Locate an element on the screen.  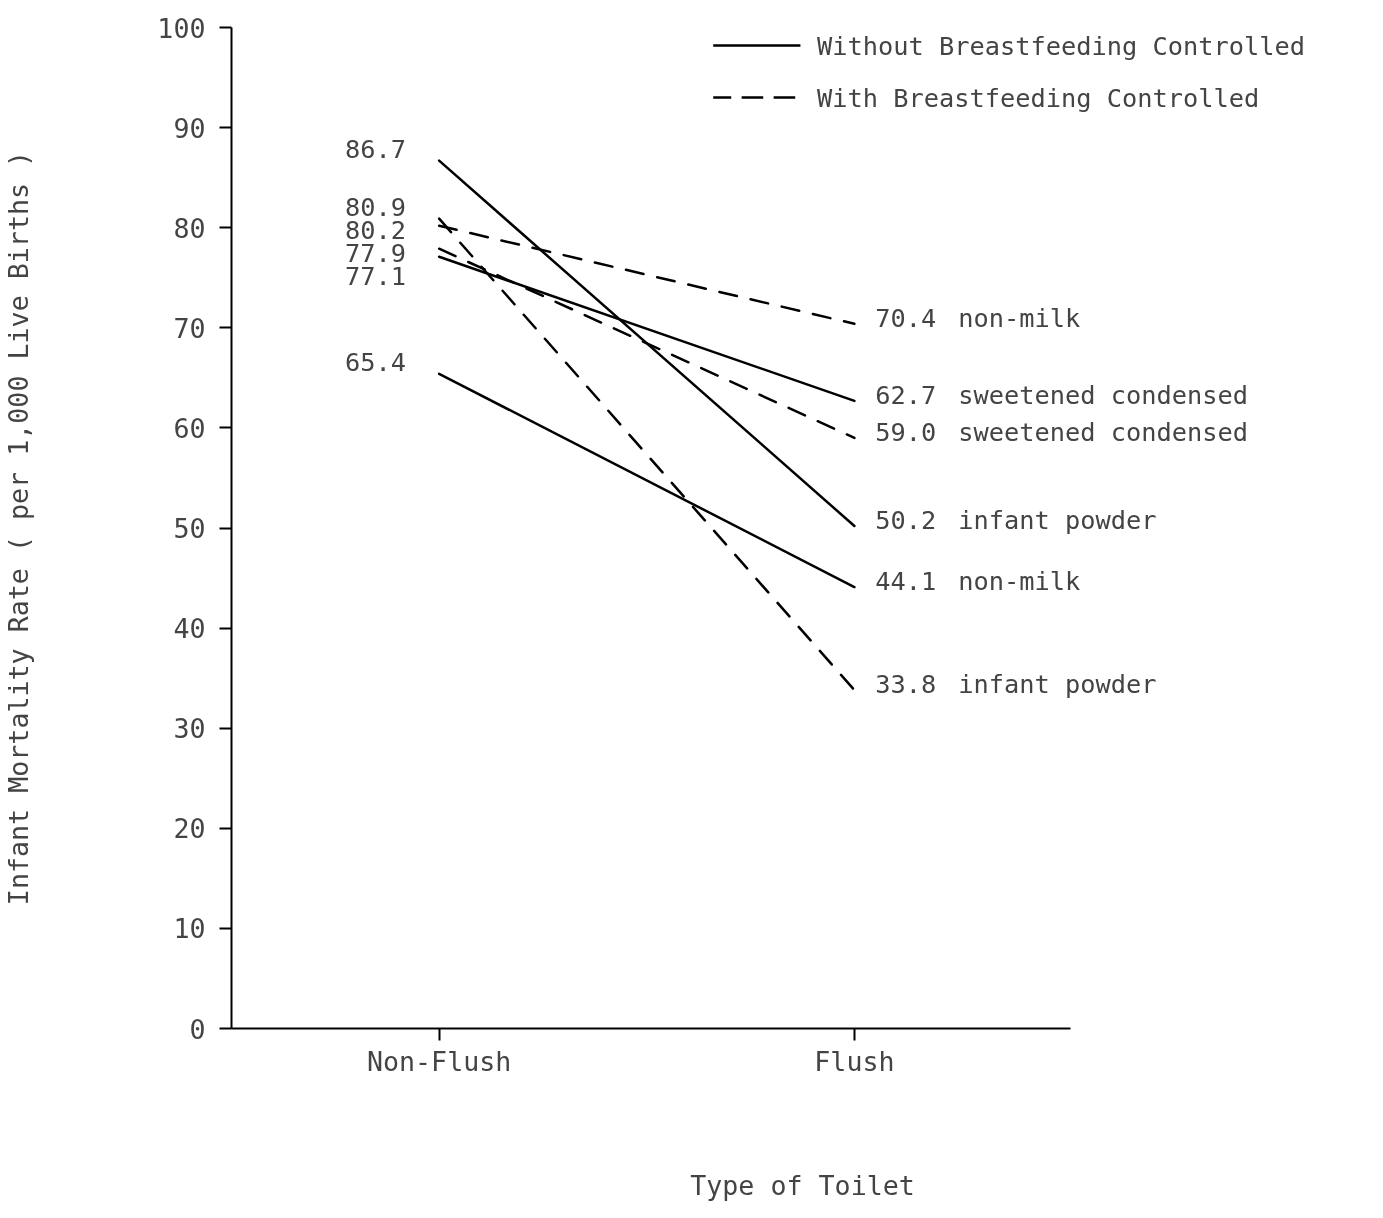
data-label: 65.4 is located at coordinates (375, 361).